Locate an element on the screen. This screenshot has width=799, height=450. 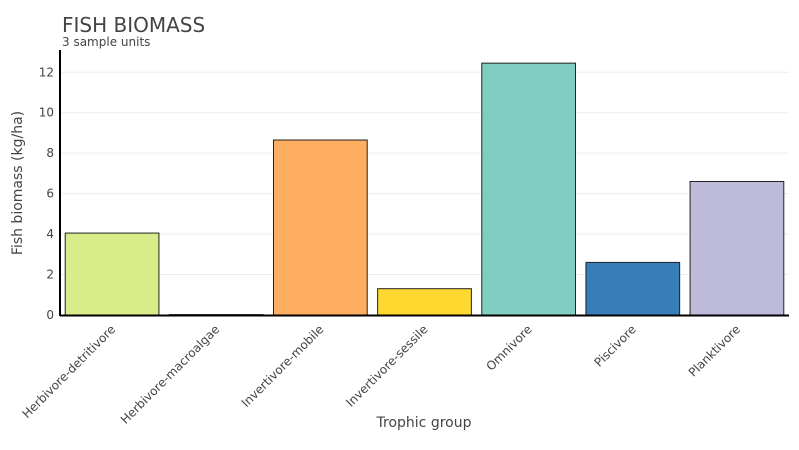
x-tick-label: Invertivore-mobile is located at coordinates (283, 366).